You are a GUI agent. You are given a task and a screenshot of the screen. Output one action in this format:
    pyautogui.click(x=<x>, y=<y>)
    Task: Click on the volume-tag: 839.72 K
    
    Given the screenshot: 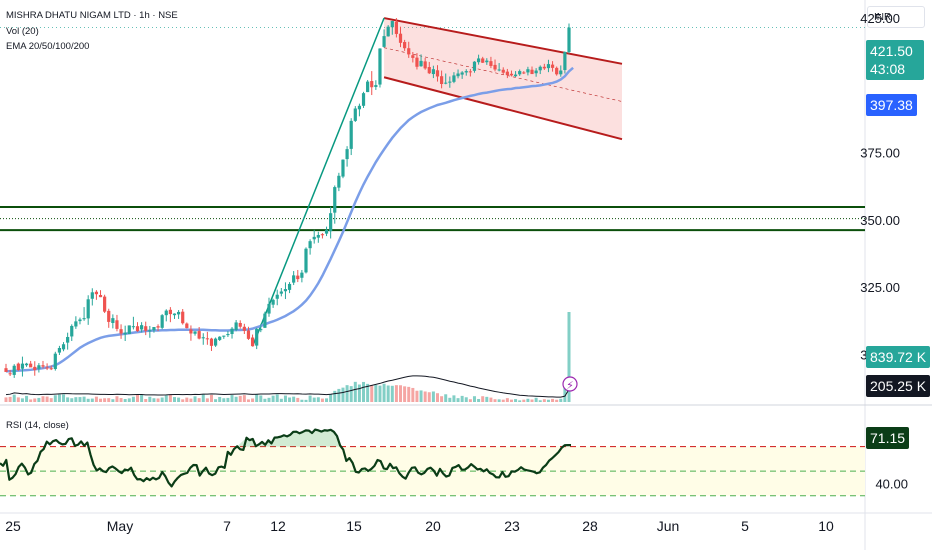 What is the action you would take?
    pyautogui.click(x=898, y=357)
    